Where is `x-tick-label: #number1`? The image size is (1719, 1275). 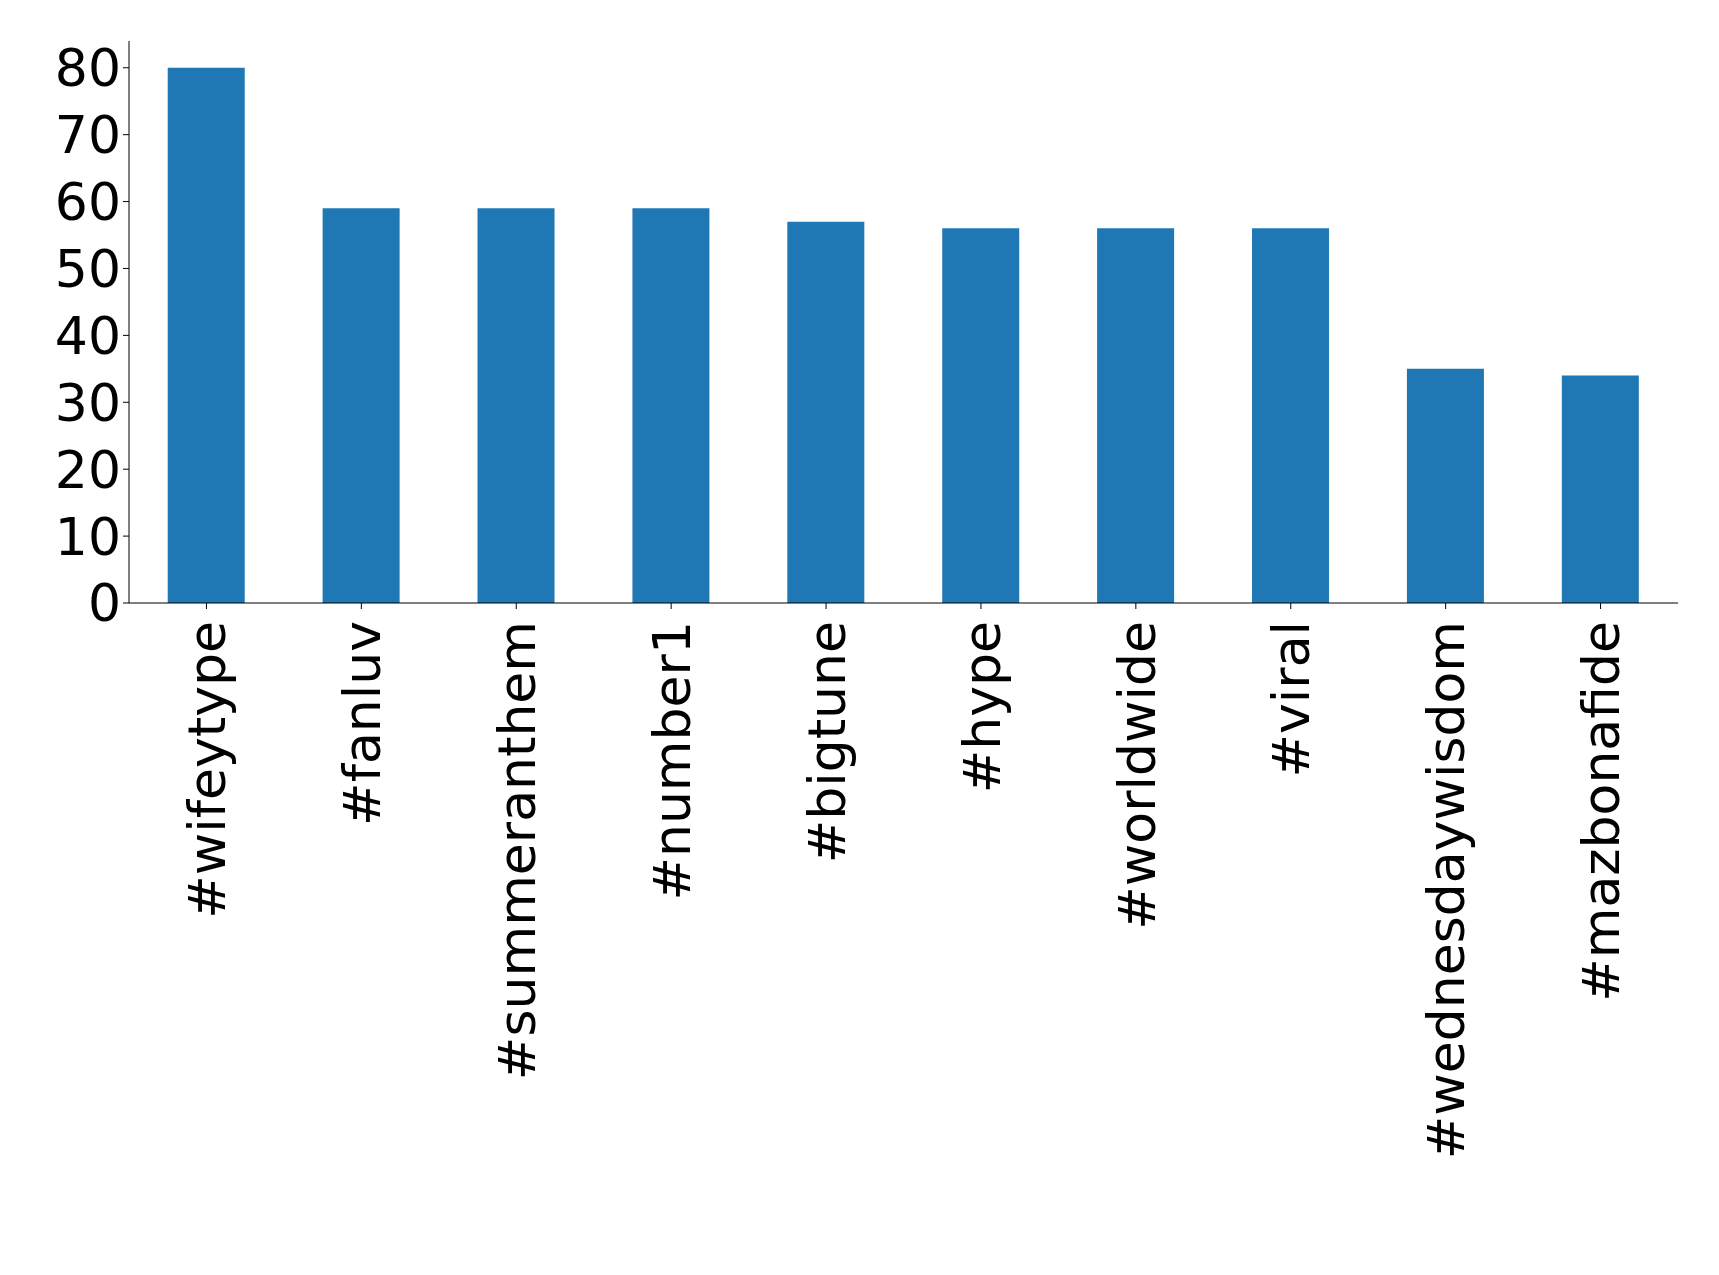
x-tick-label: #number1 is located at coordinates (671, 761).